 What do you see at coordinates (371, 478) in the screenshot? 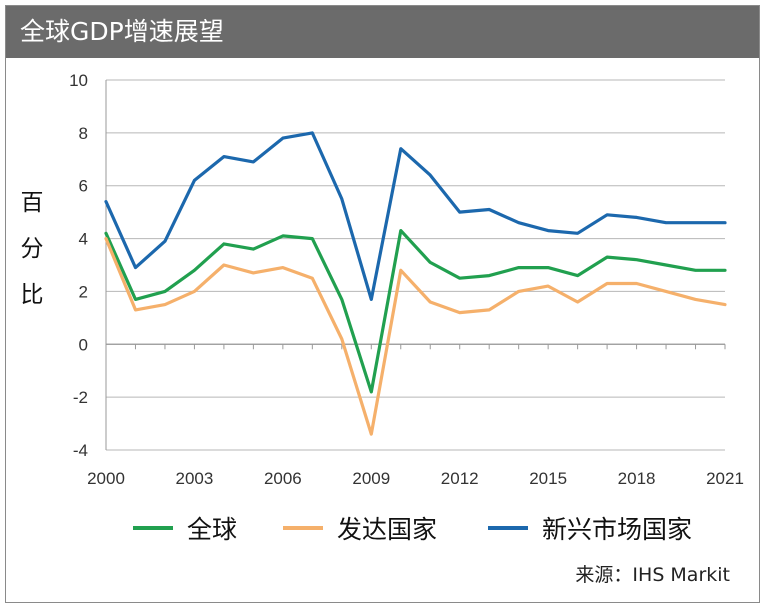
I see `x-tick-label: 2009` at bounding box center [371, 478].